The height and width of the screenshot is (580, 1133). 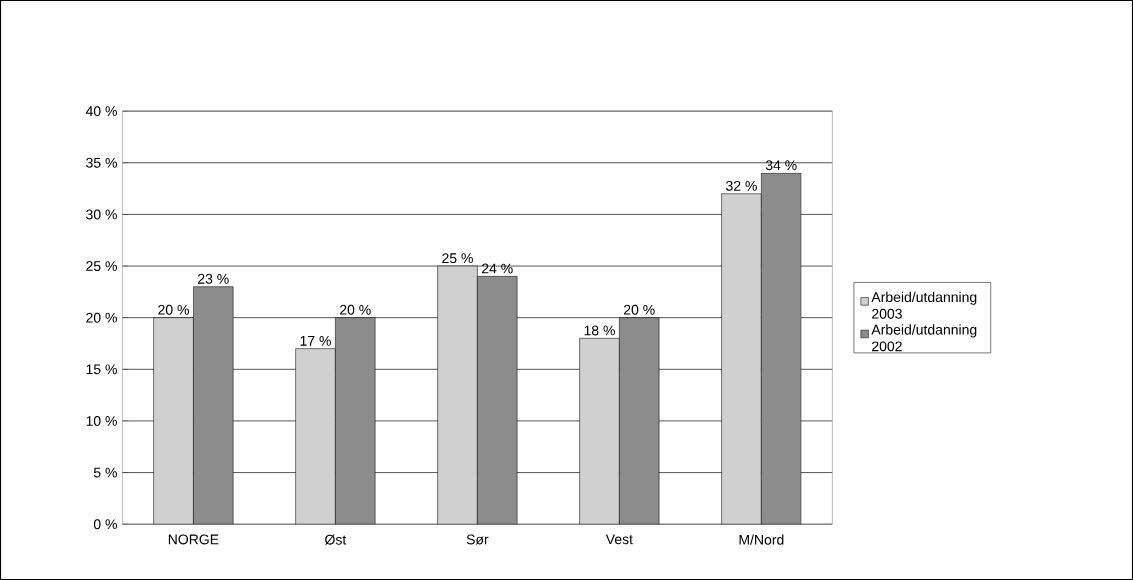 I want to click on data-label: 25 %, so click(x=457, y=258).